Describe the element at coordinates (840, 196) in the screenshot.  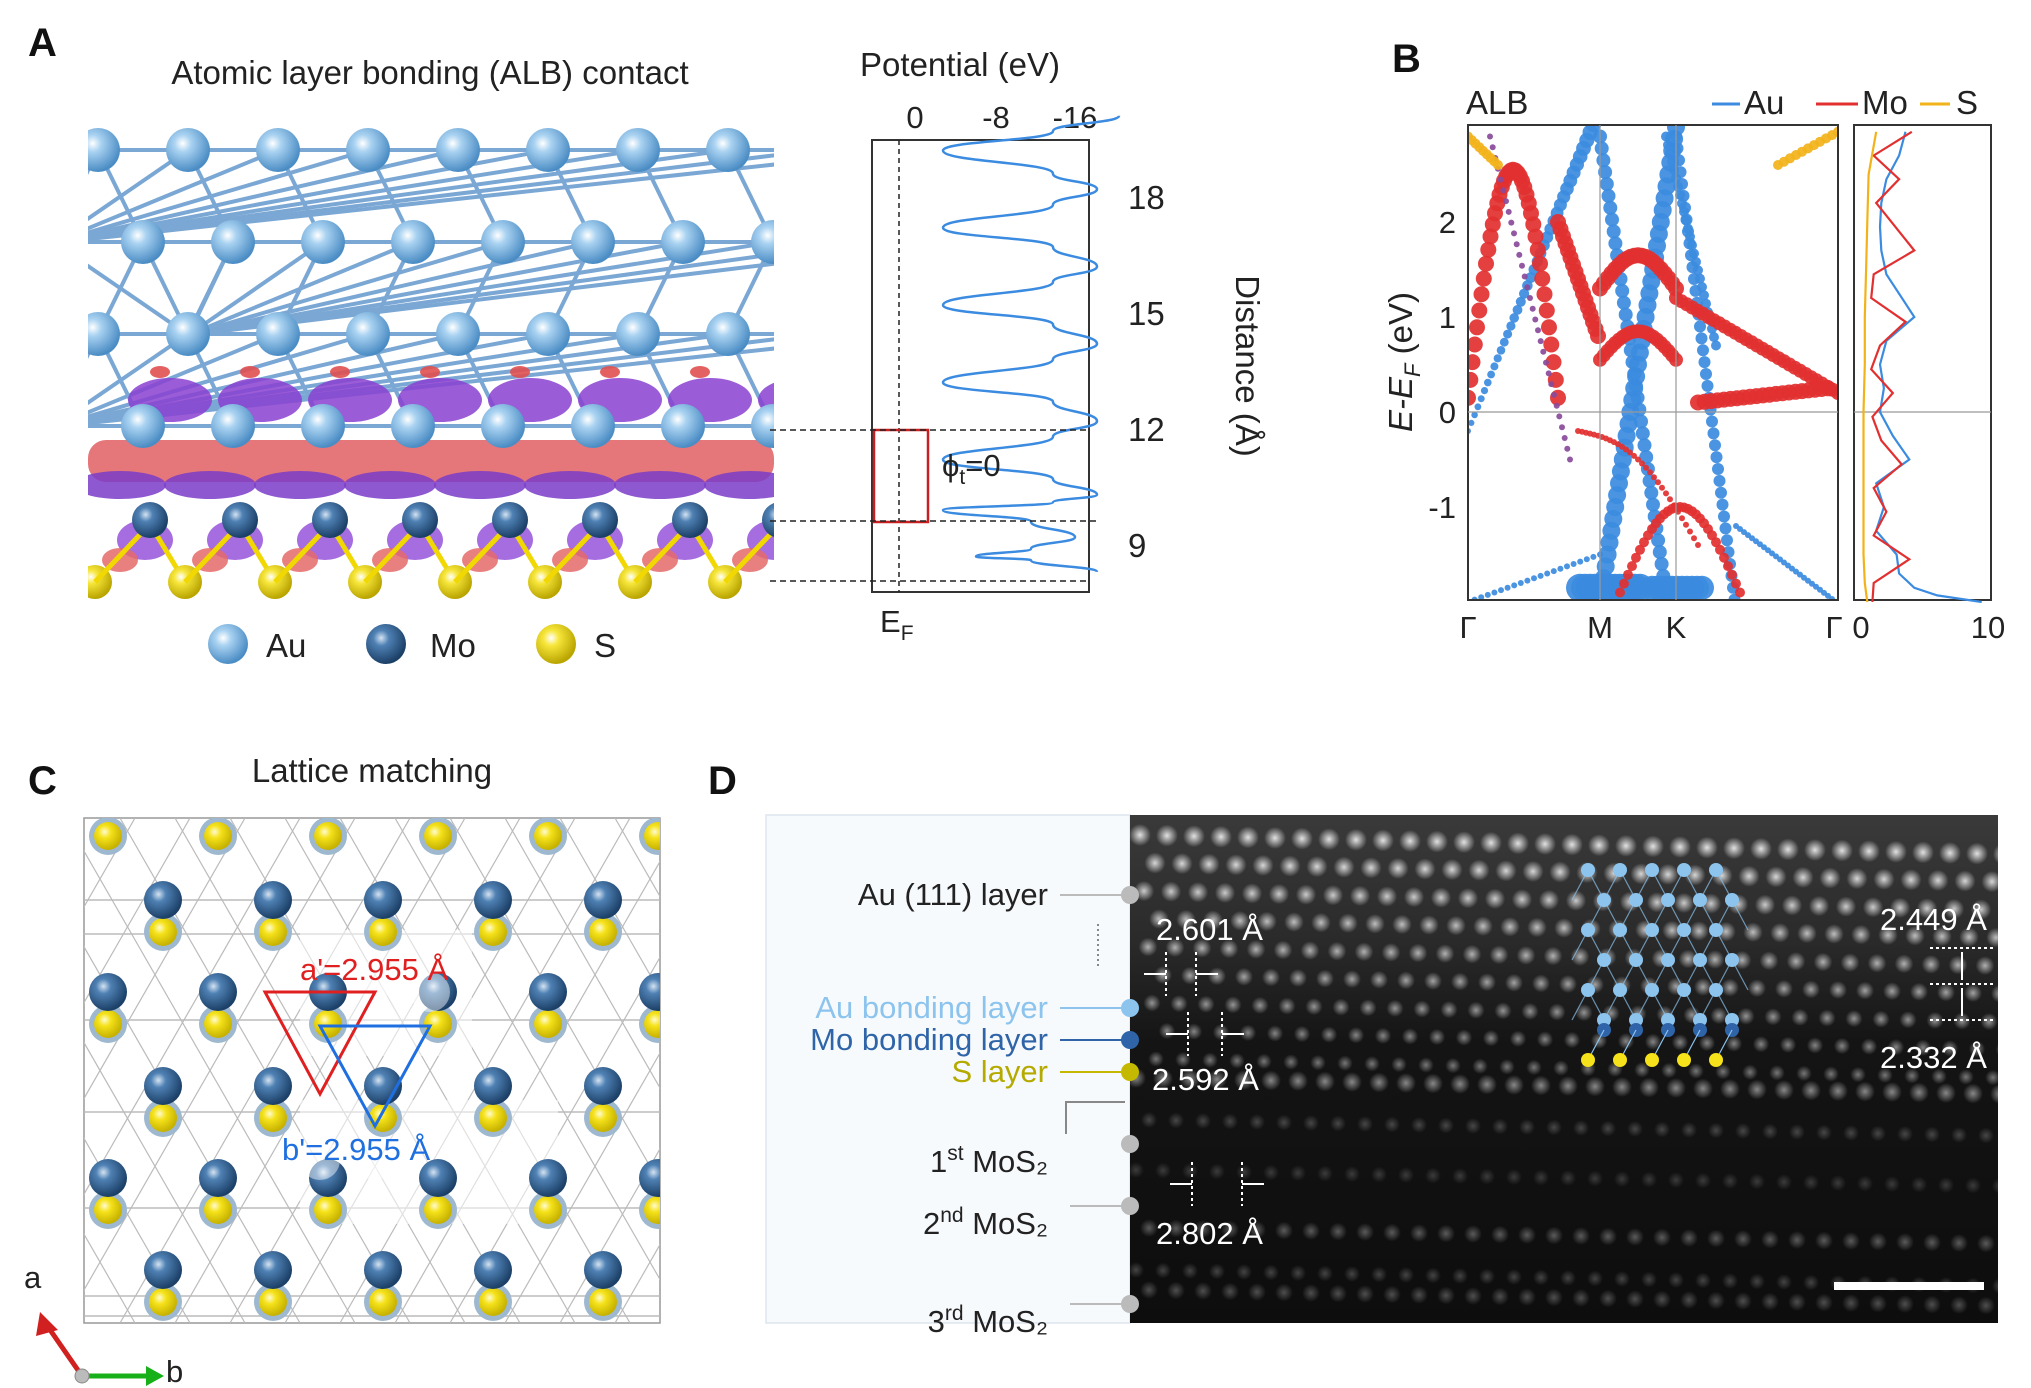
I see `au-bond-diag` at that location.